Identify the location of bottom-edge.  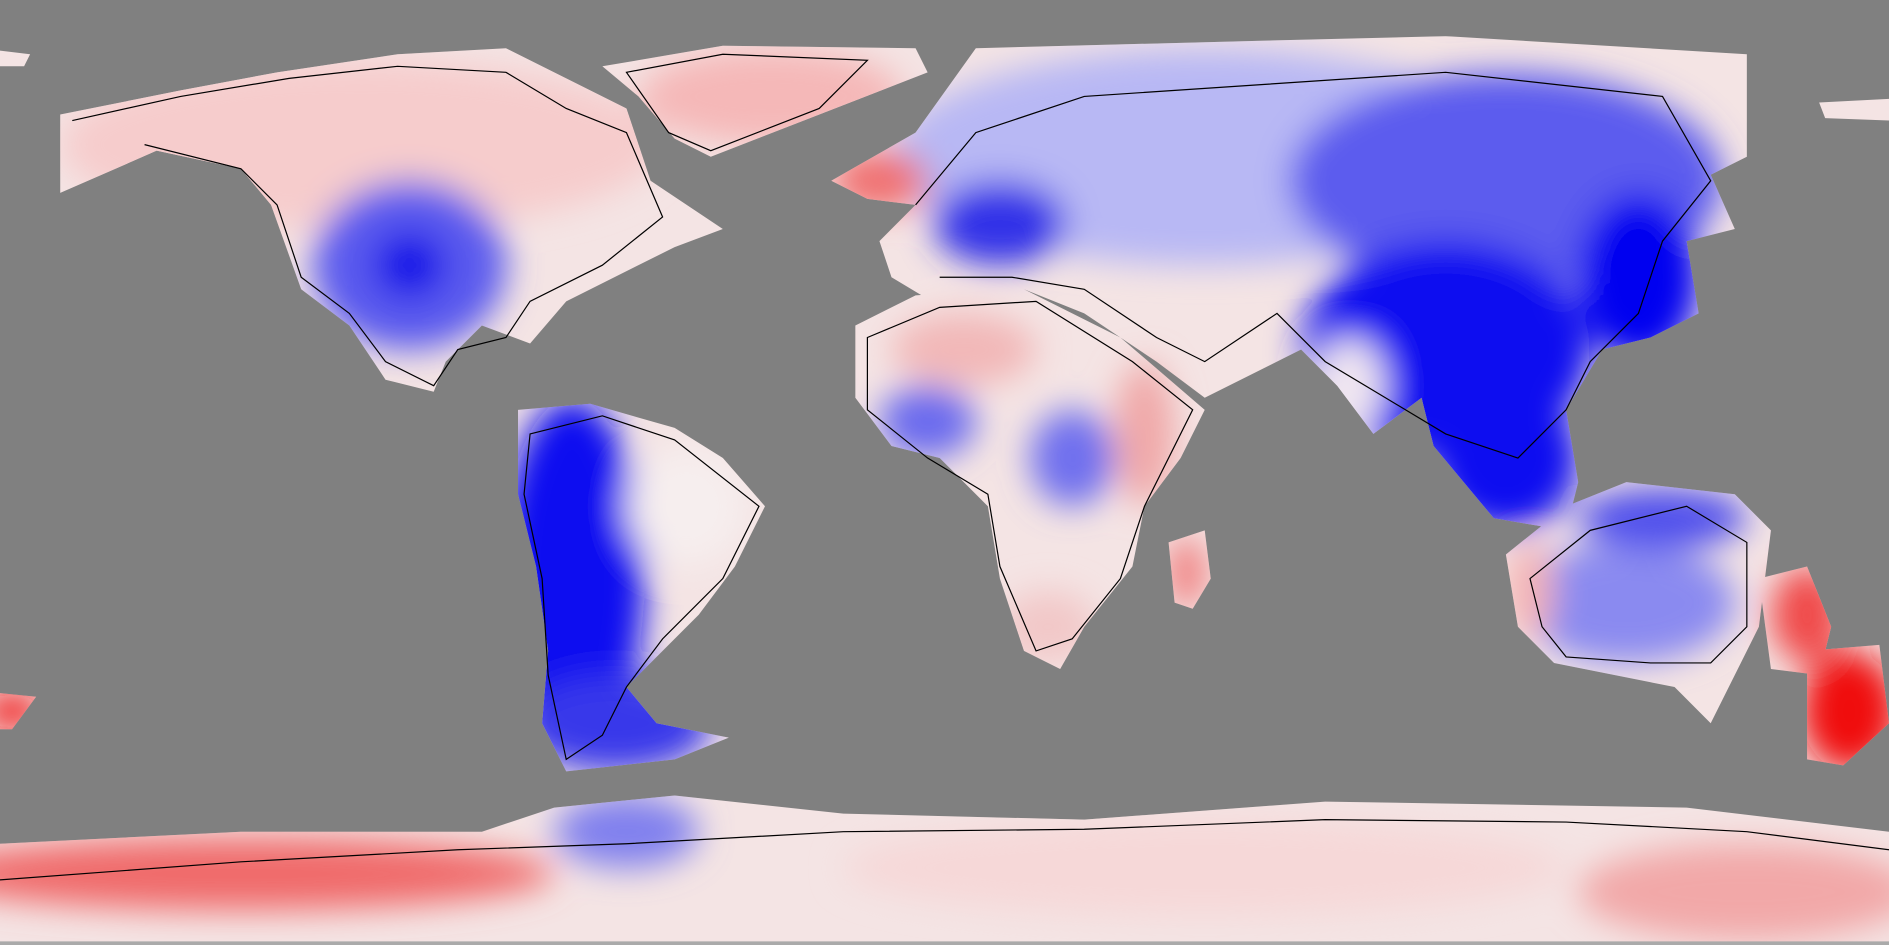
(944, 943).